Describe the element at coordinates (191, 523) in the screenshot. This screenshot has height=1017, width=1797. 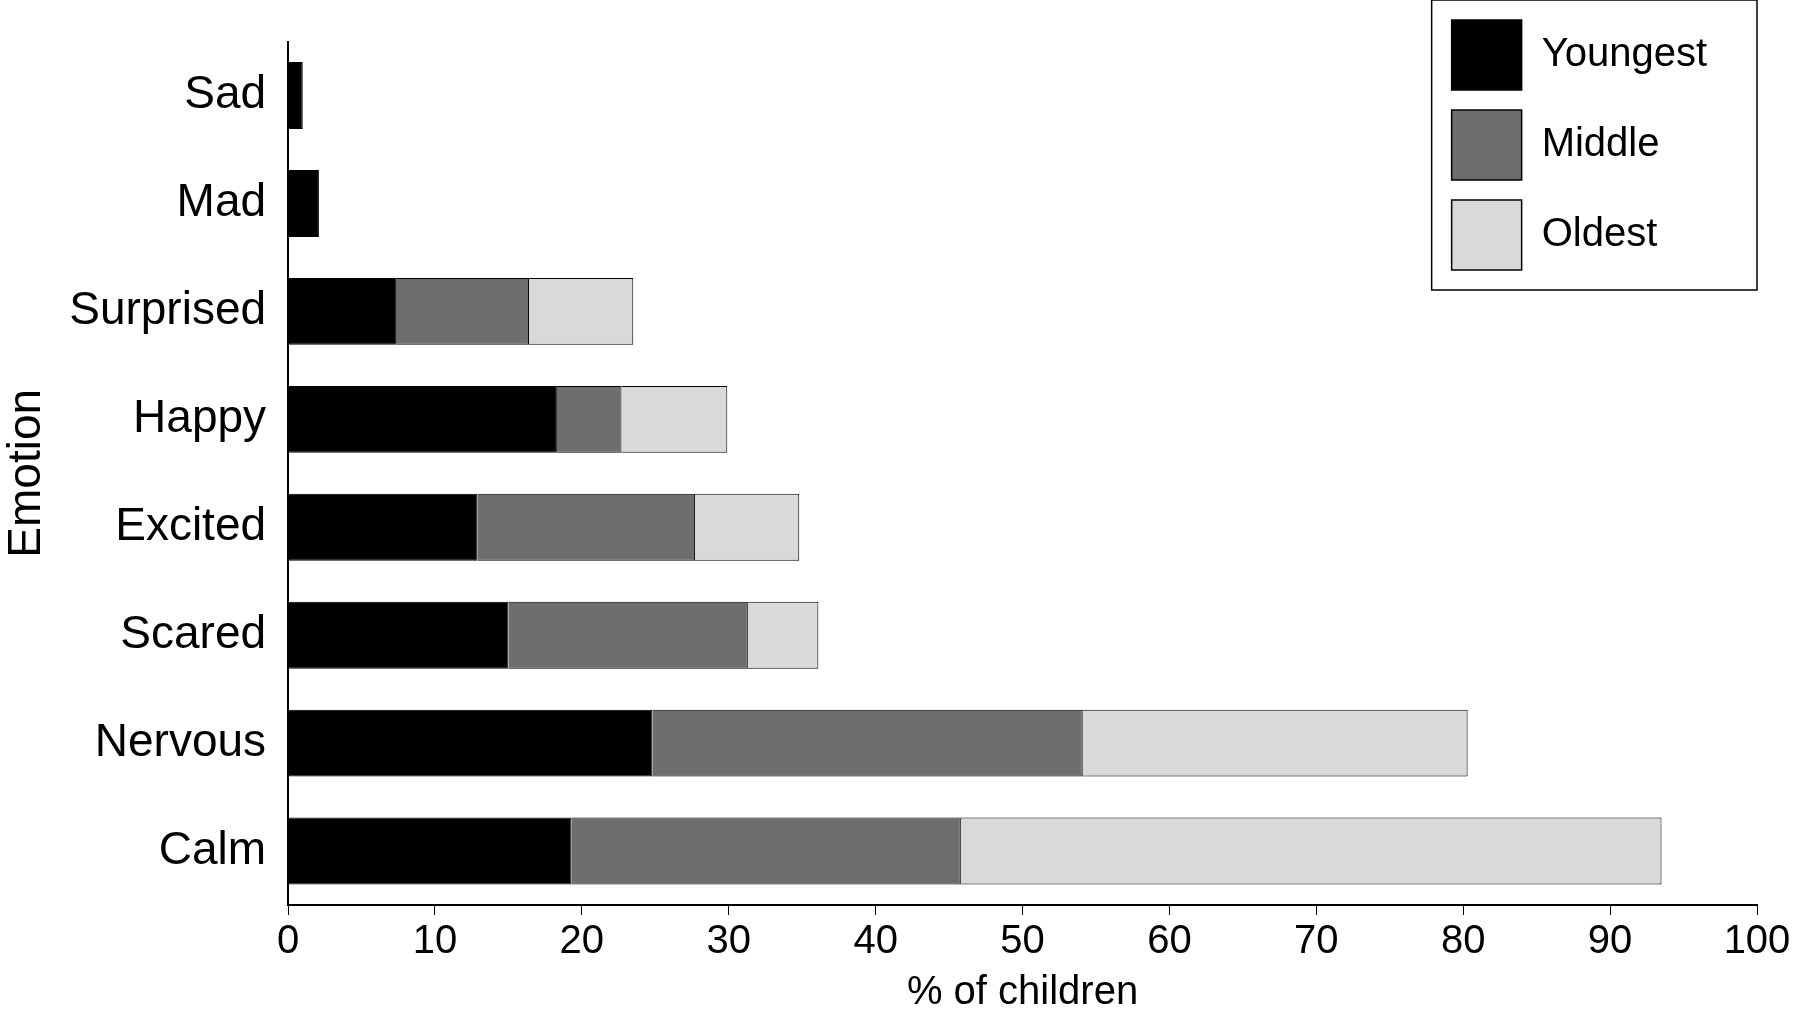
I see `y-tick-label: Excited` at that location.